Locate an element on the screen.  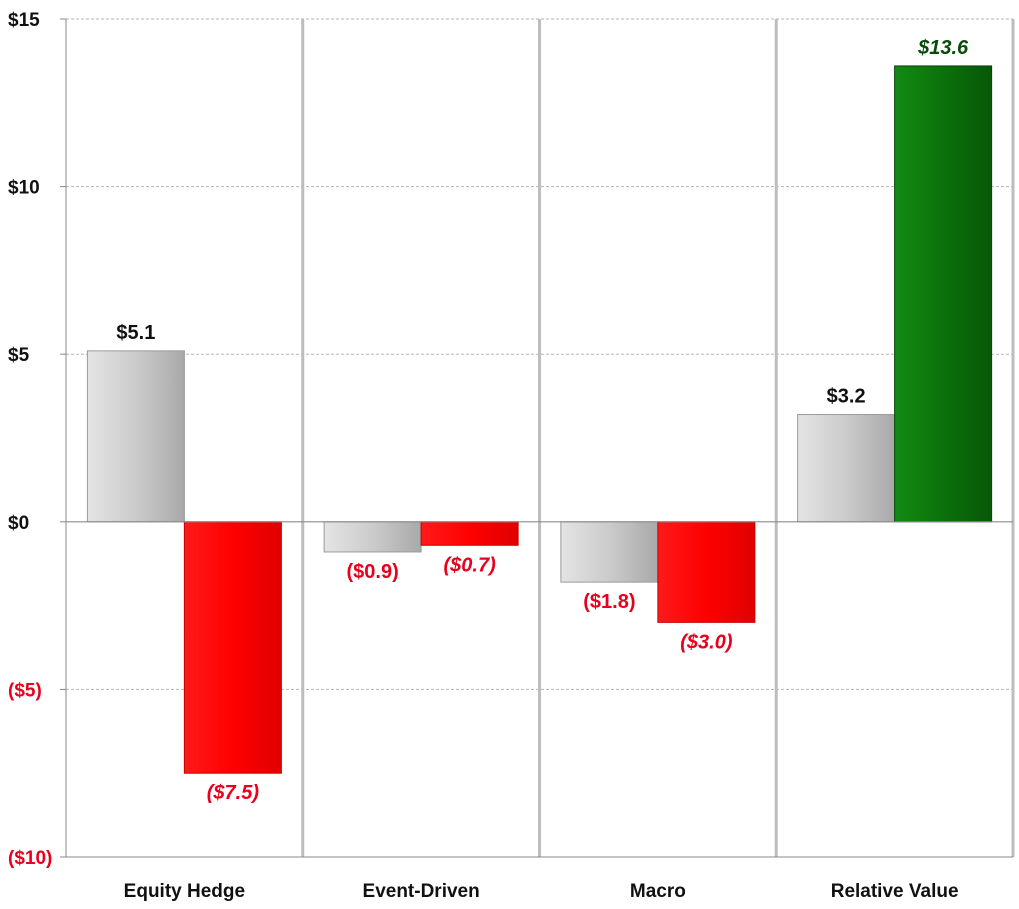
data-label: $13.6 is located at coordinates (943, 48).